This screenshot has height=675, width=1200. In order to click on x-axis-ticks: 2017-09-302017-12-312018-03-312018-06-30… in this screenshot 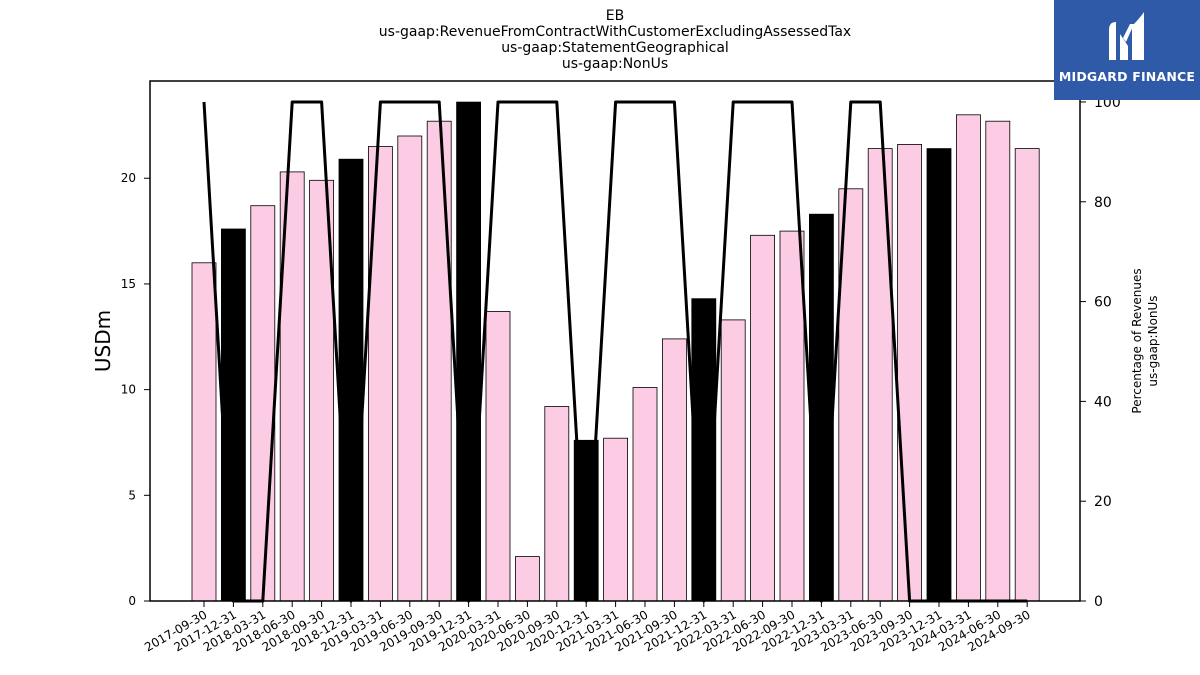, I will do `click(587, 627)`.